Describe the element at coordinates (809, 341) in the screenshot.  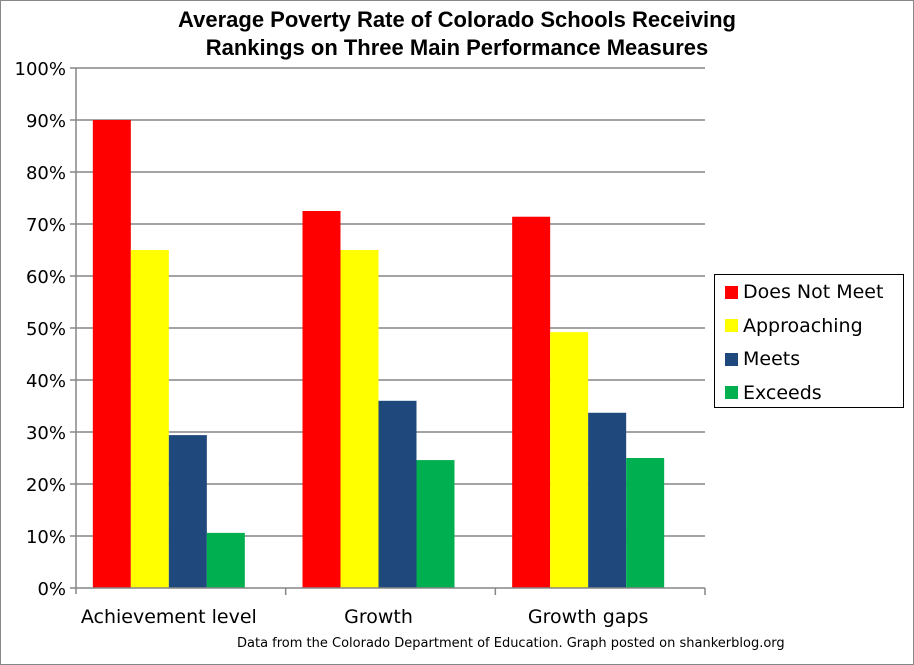
I see `legend: Does Not Meet Approaching Meets Exceeds` at that location.